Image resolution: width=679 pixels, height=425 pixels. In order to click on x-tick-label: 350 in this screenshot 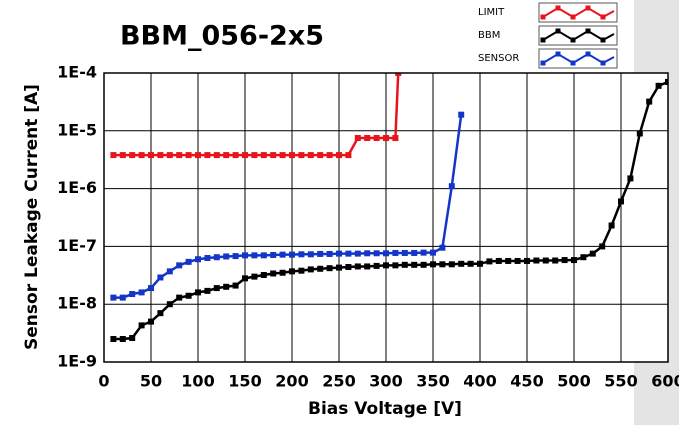, I will do `click(432, 381)`.